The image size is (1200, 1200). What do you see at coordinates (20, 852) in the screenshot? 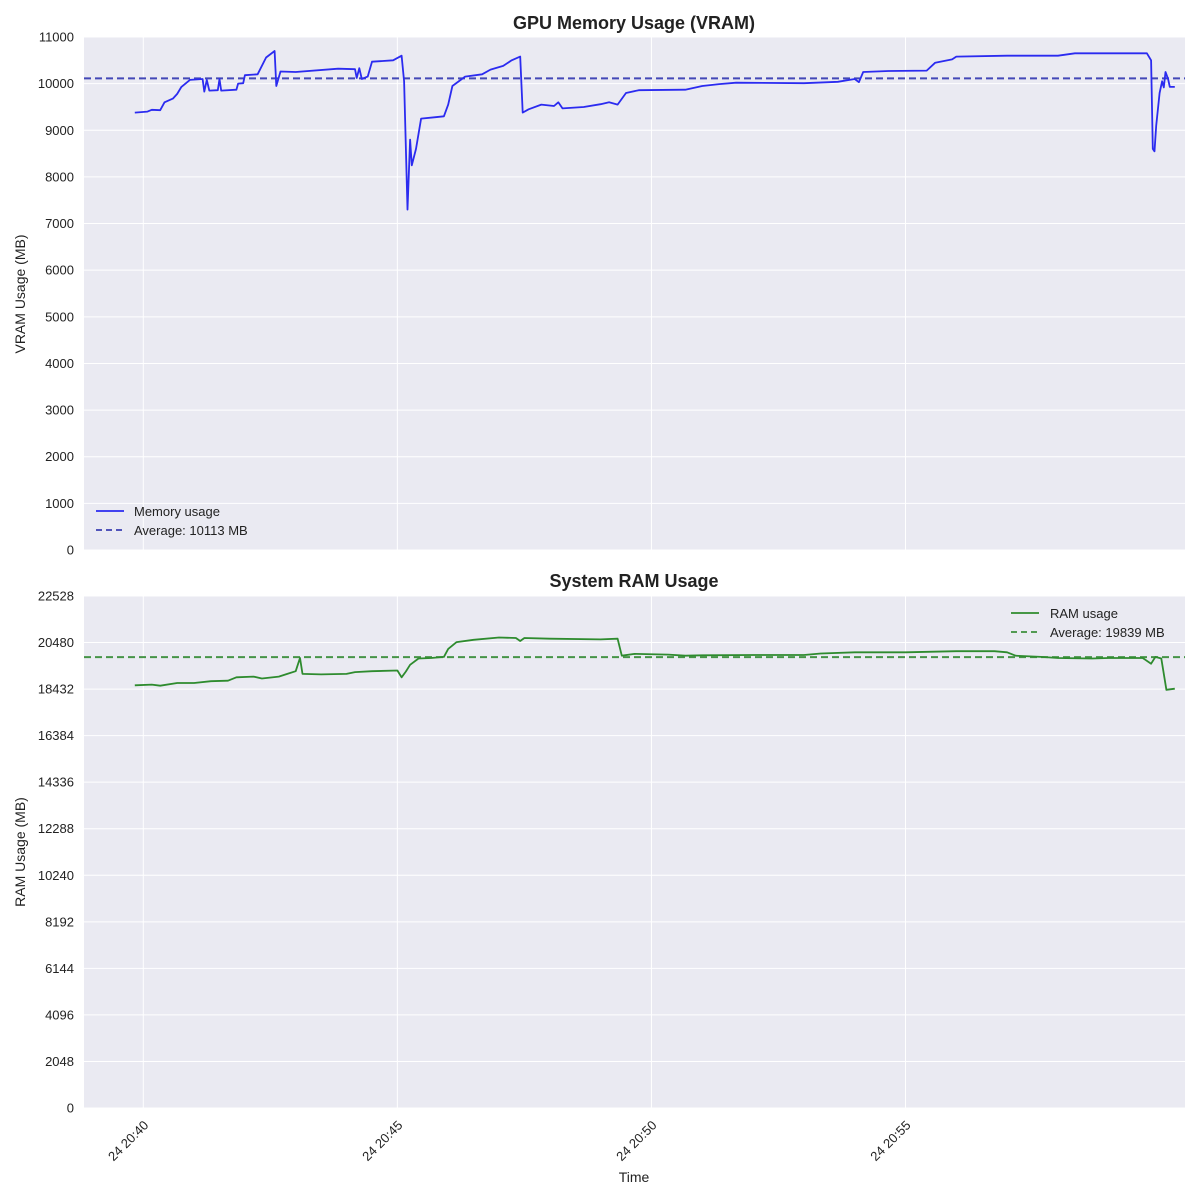
I see `ram-y-axis-label: RAM Usage (MB)` at bounding box center [20, 852].